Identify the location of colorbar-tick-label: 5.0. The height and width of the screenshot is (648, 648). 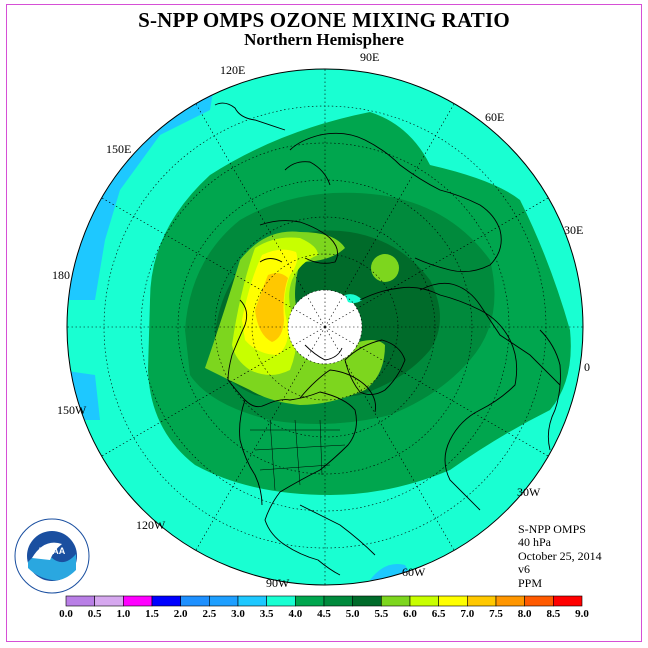
(352, 614).